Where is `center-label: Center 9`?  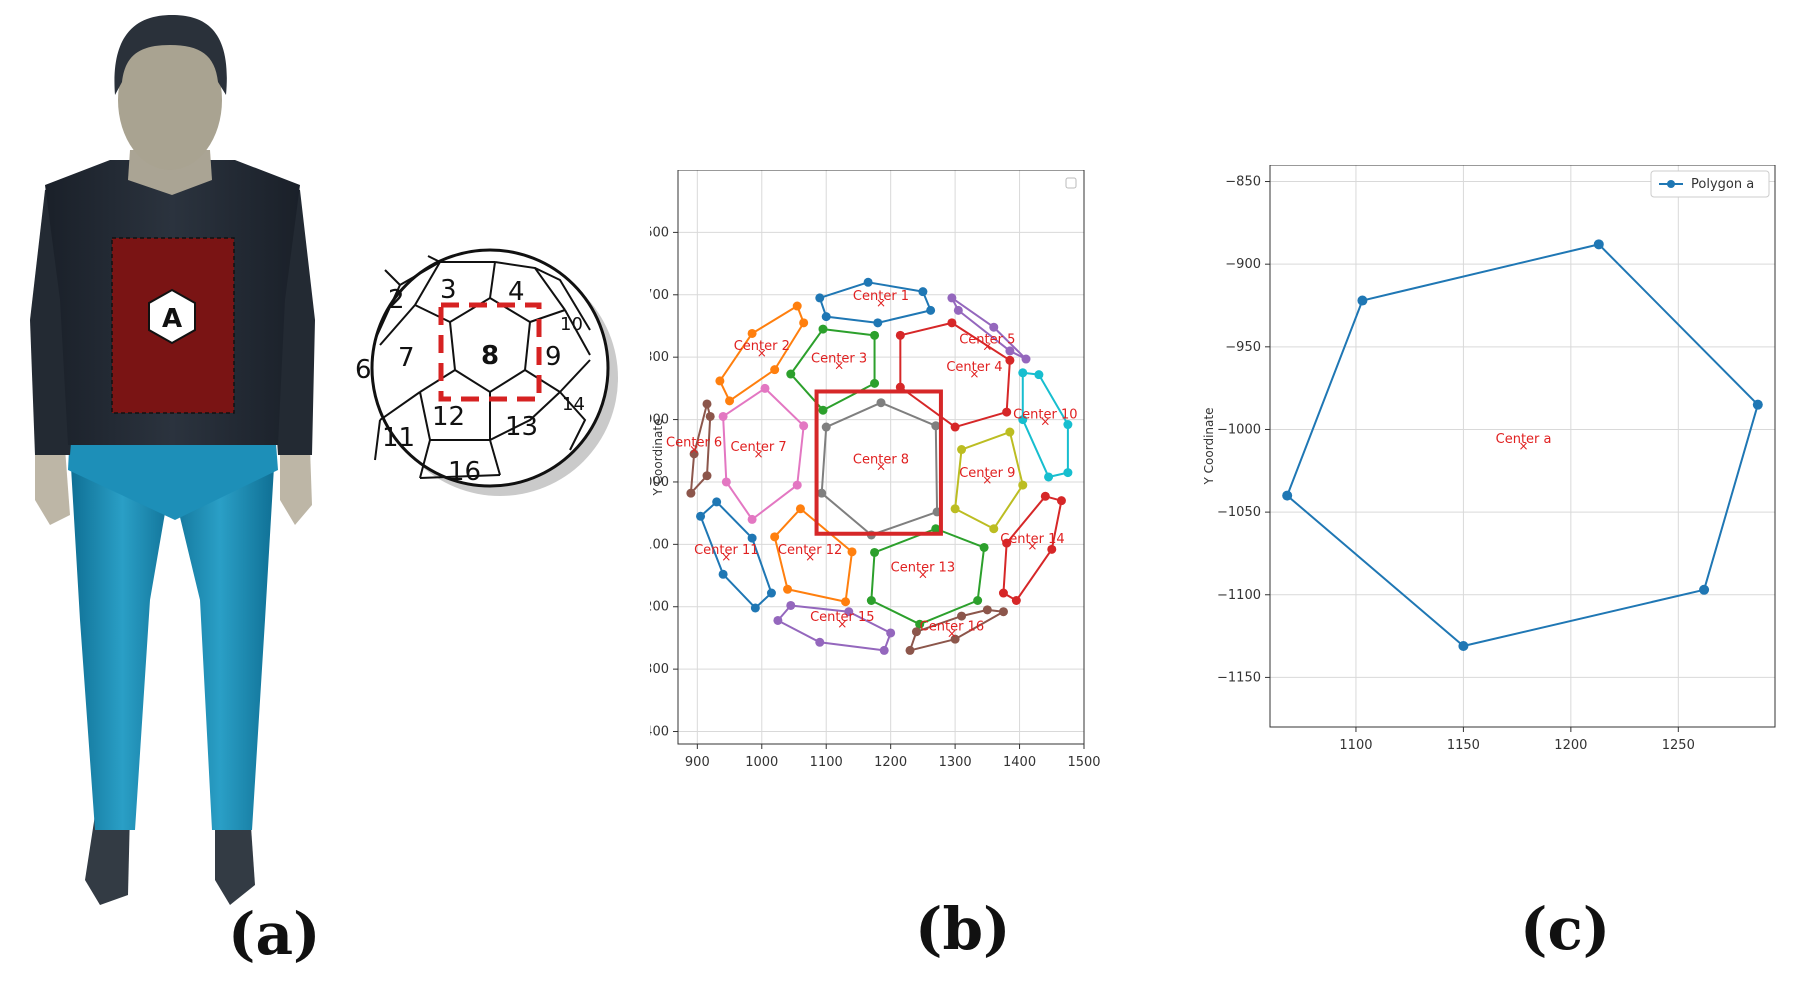 center-label: Center 9 is located at coordinates (987, 473).